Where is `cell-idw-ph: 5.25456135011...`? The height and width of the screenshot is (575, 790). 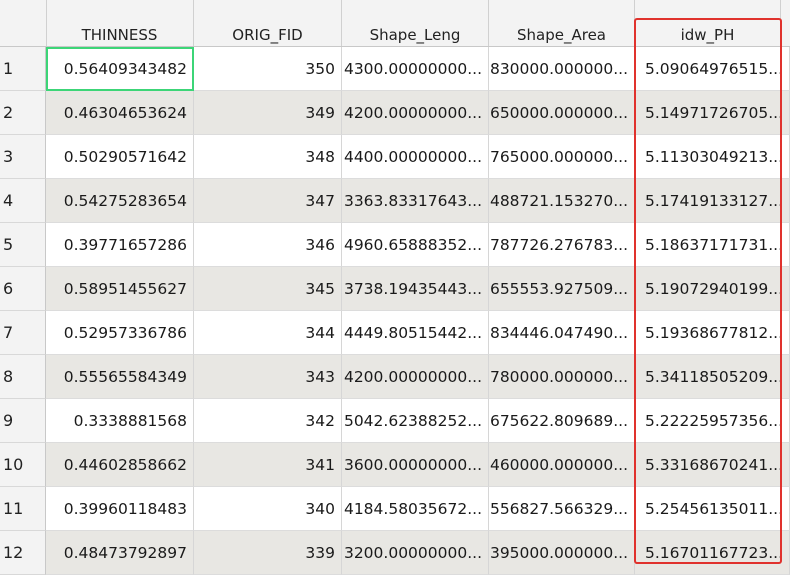
cell-idw-ph: 5.25456135011... is located at coordinates (712, 509).